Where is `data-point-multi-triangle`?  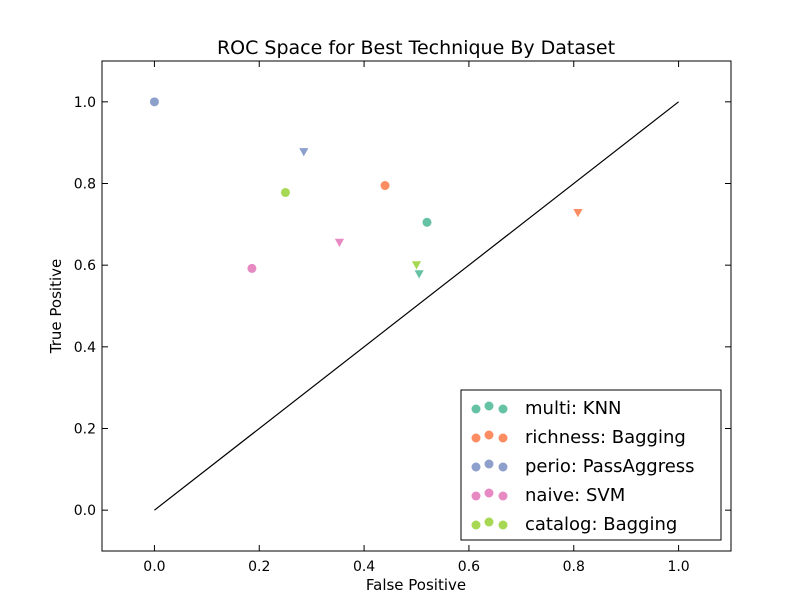
data-point-multi-triangle is located at coordinates (419, 274).